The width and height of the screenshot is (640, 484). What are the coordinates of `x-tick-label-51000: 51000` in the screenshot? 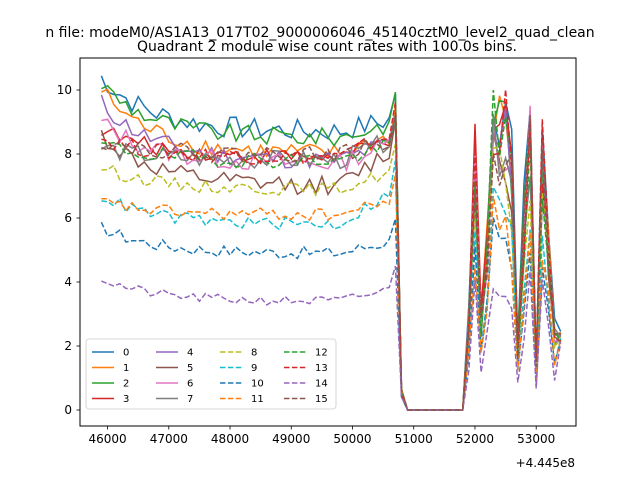 It's located at (414, 439).